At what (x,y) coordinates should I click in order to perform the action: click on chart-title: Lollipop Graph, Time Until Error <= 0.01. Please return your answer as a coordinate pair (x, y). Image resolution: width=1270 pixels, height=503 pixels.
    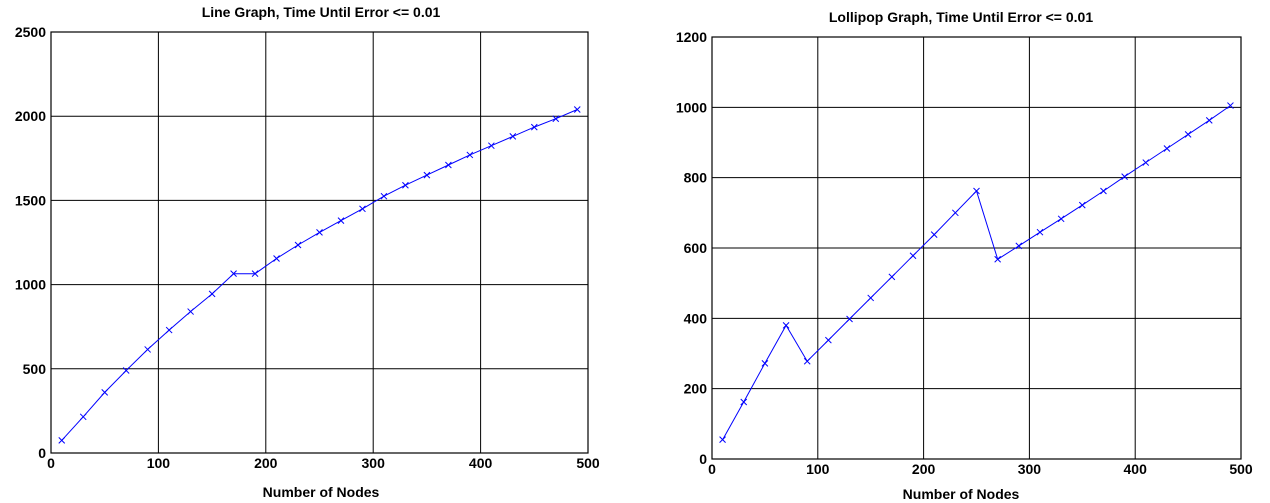
    Looking at the image, I should click on (961, 17).